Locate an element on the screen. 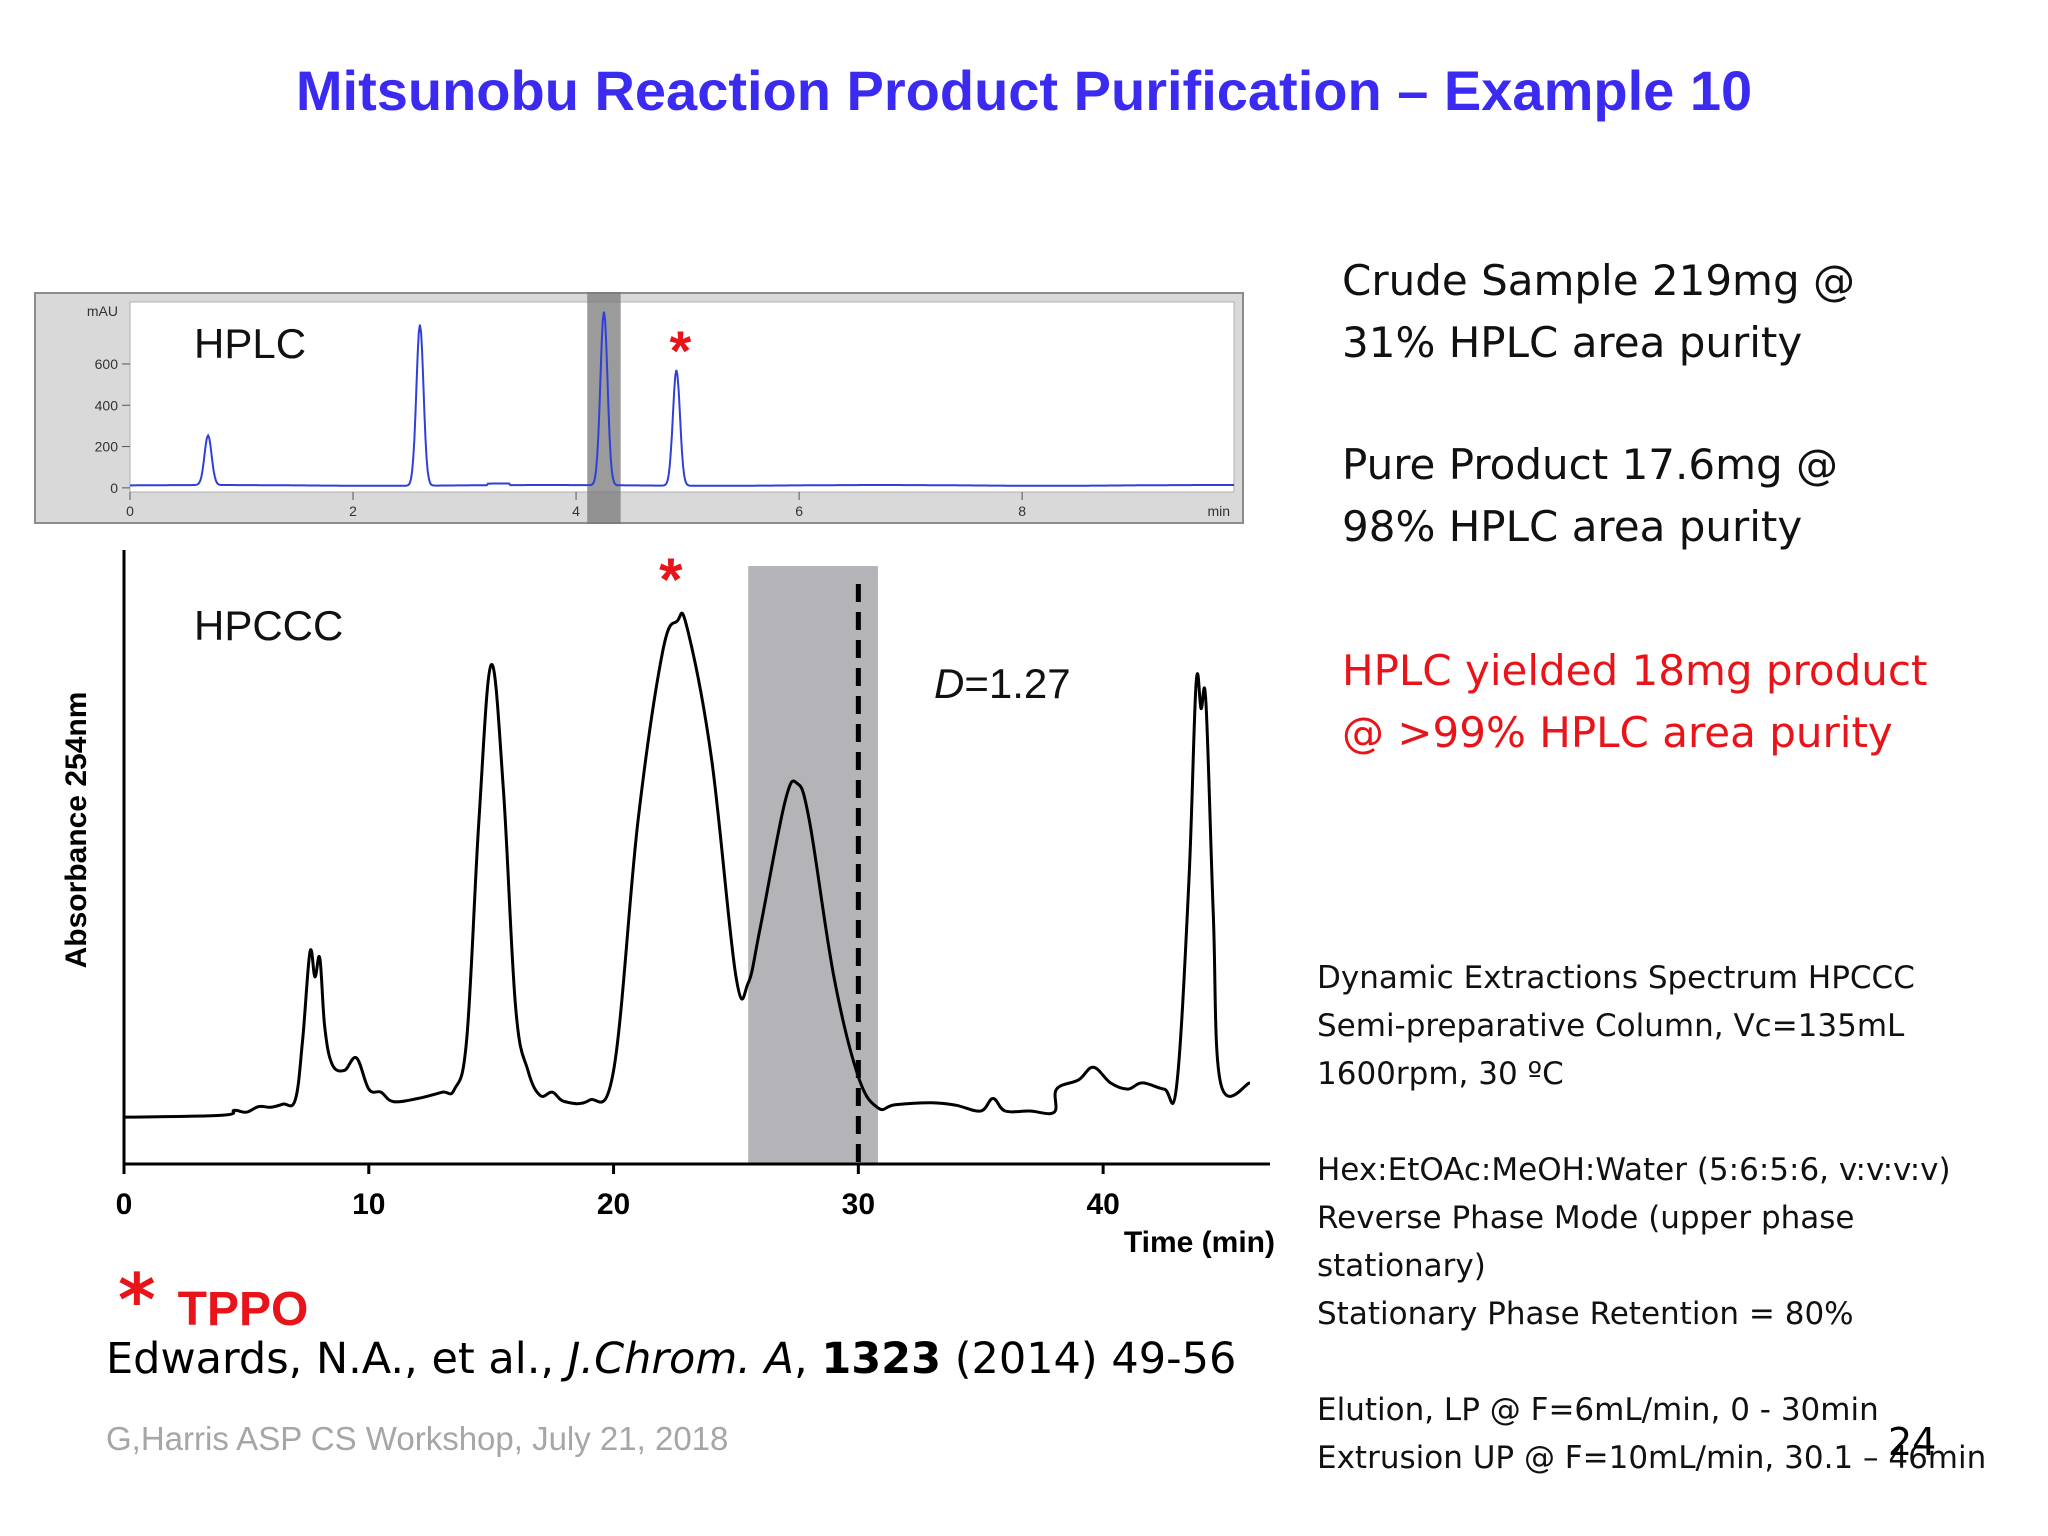 The height and width of the screenshot is (1536, 2048). hpccc-x-tick-label: 0 is located at coordinates (124, 1204).